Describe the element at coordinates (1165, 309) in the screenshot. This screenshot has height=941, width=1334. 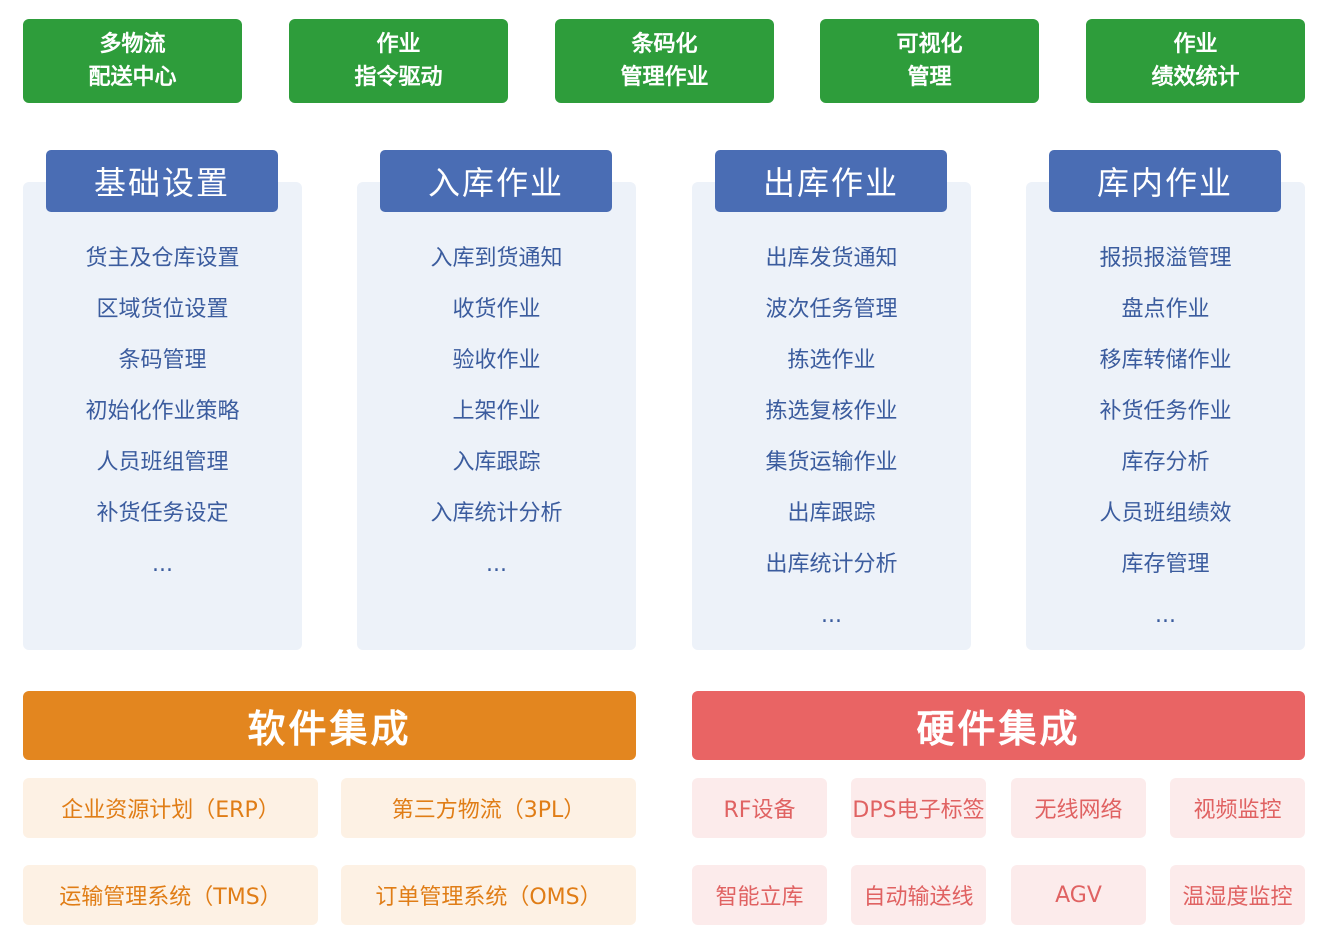
I see `module-item: 盘点作业` at that location.